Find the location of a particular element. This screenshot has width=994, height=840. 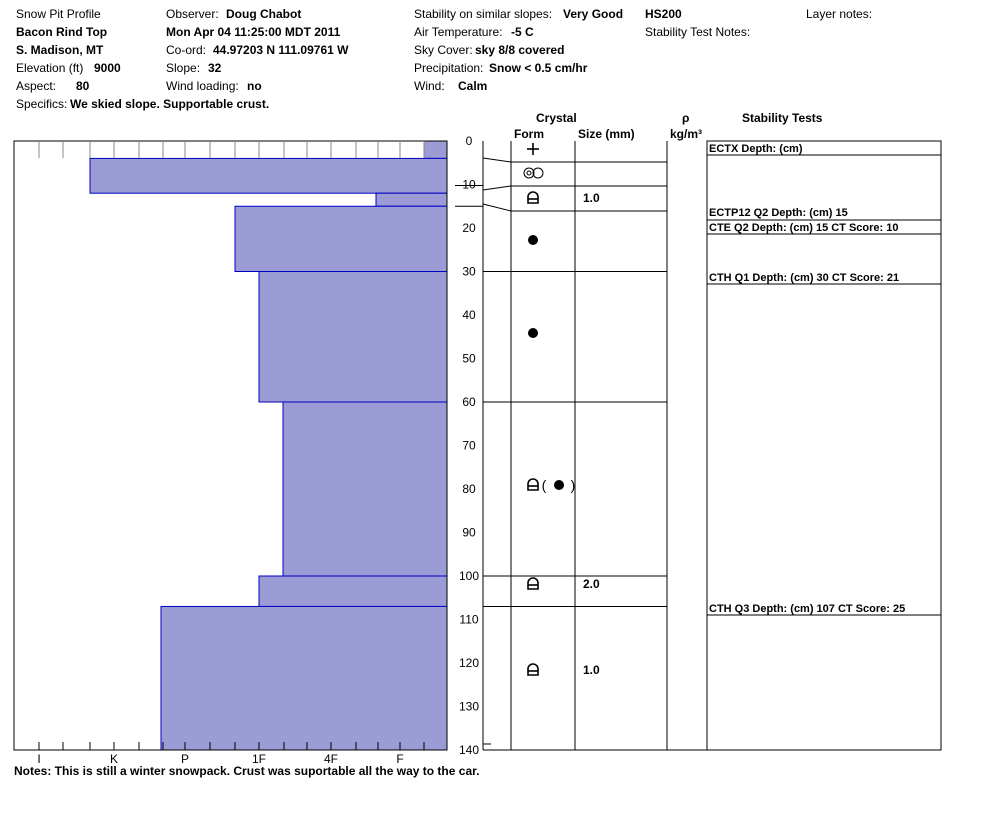

grain-form-4-dot is located at coordinates (533, 333).